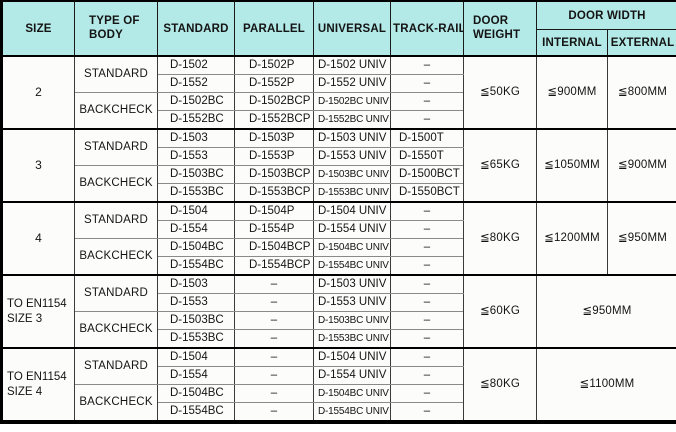 The image size is (676, 432). What do you see at coordinates (500, 28) in the screenshot?
I see `header-door-weight: DOOR WEIGHT` at bounding box center [500, 28].